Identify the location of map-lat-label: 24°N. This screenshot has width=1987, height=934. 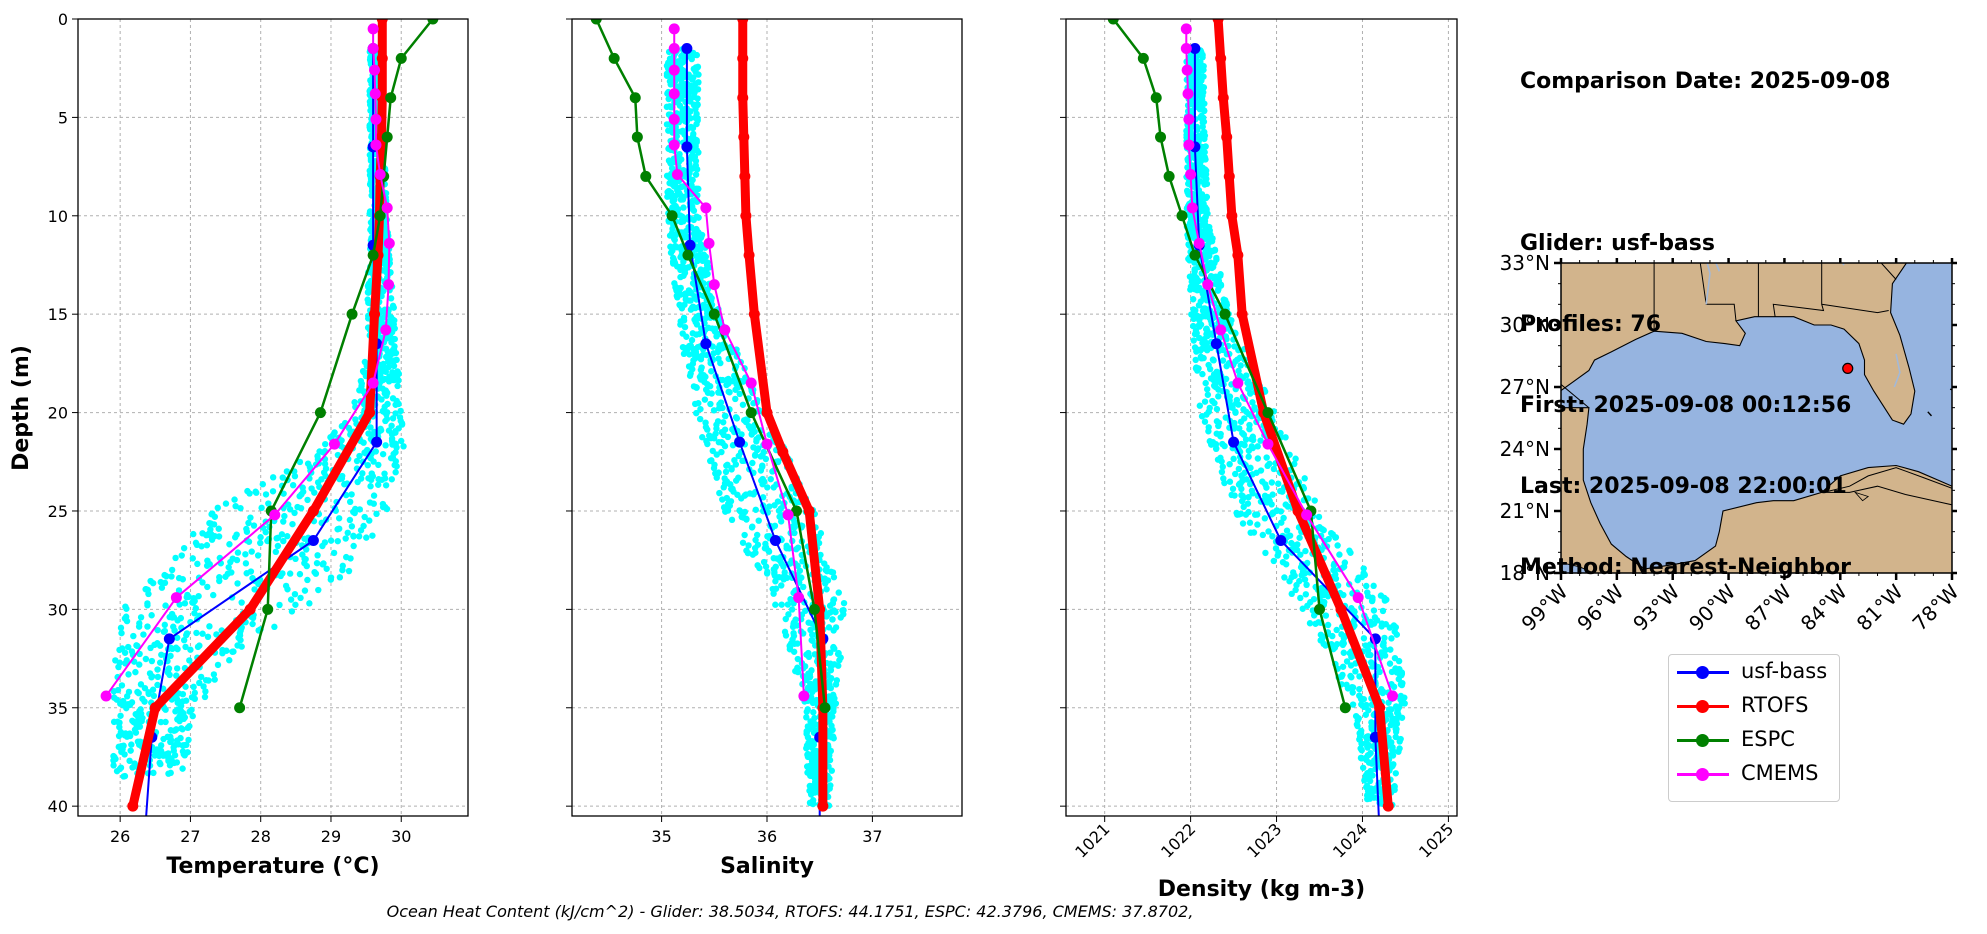
(1525, 449).